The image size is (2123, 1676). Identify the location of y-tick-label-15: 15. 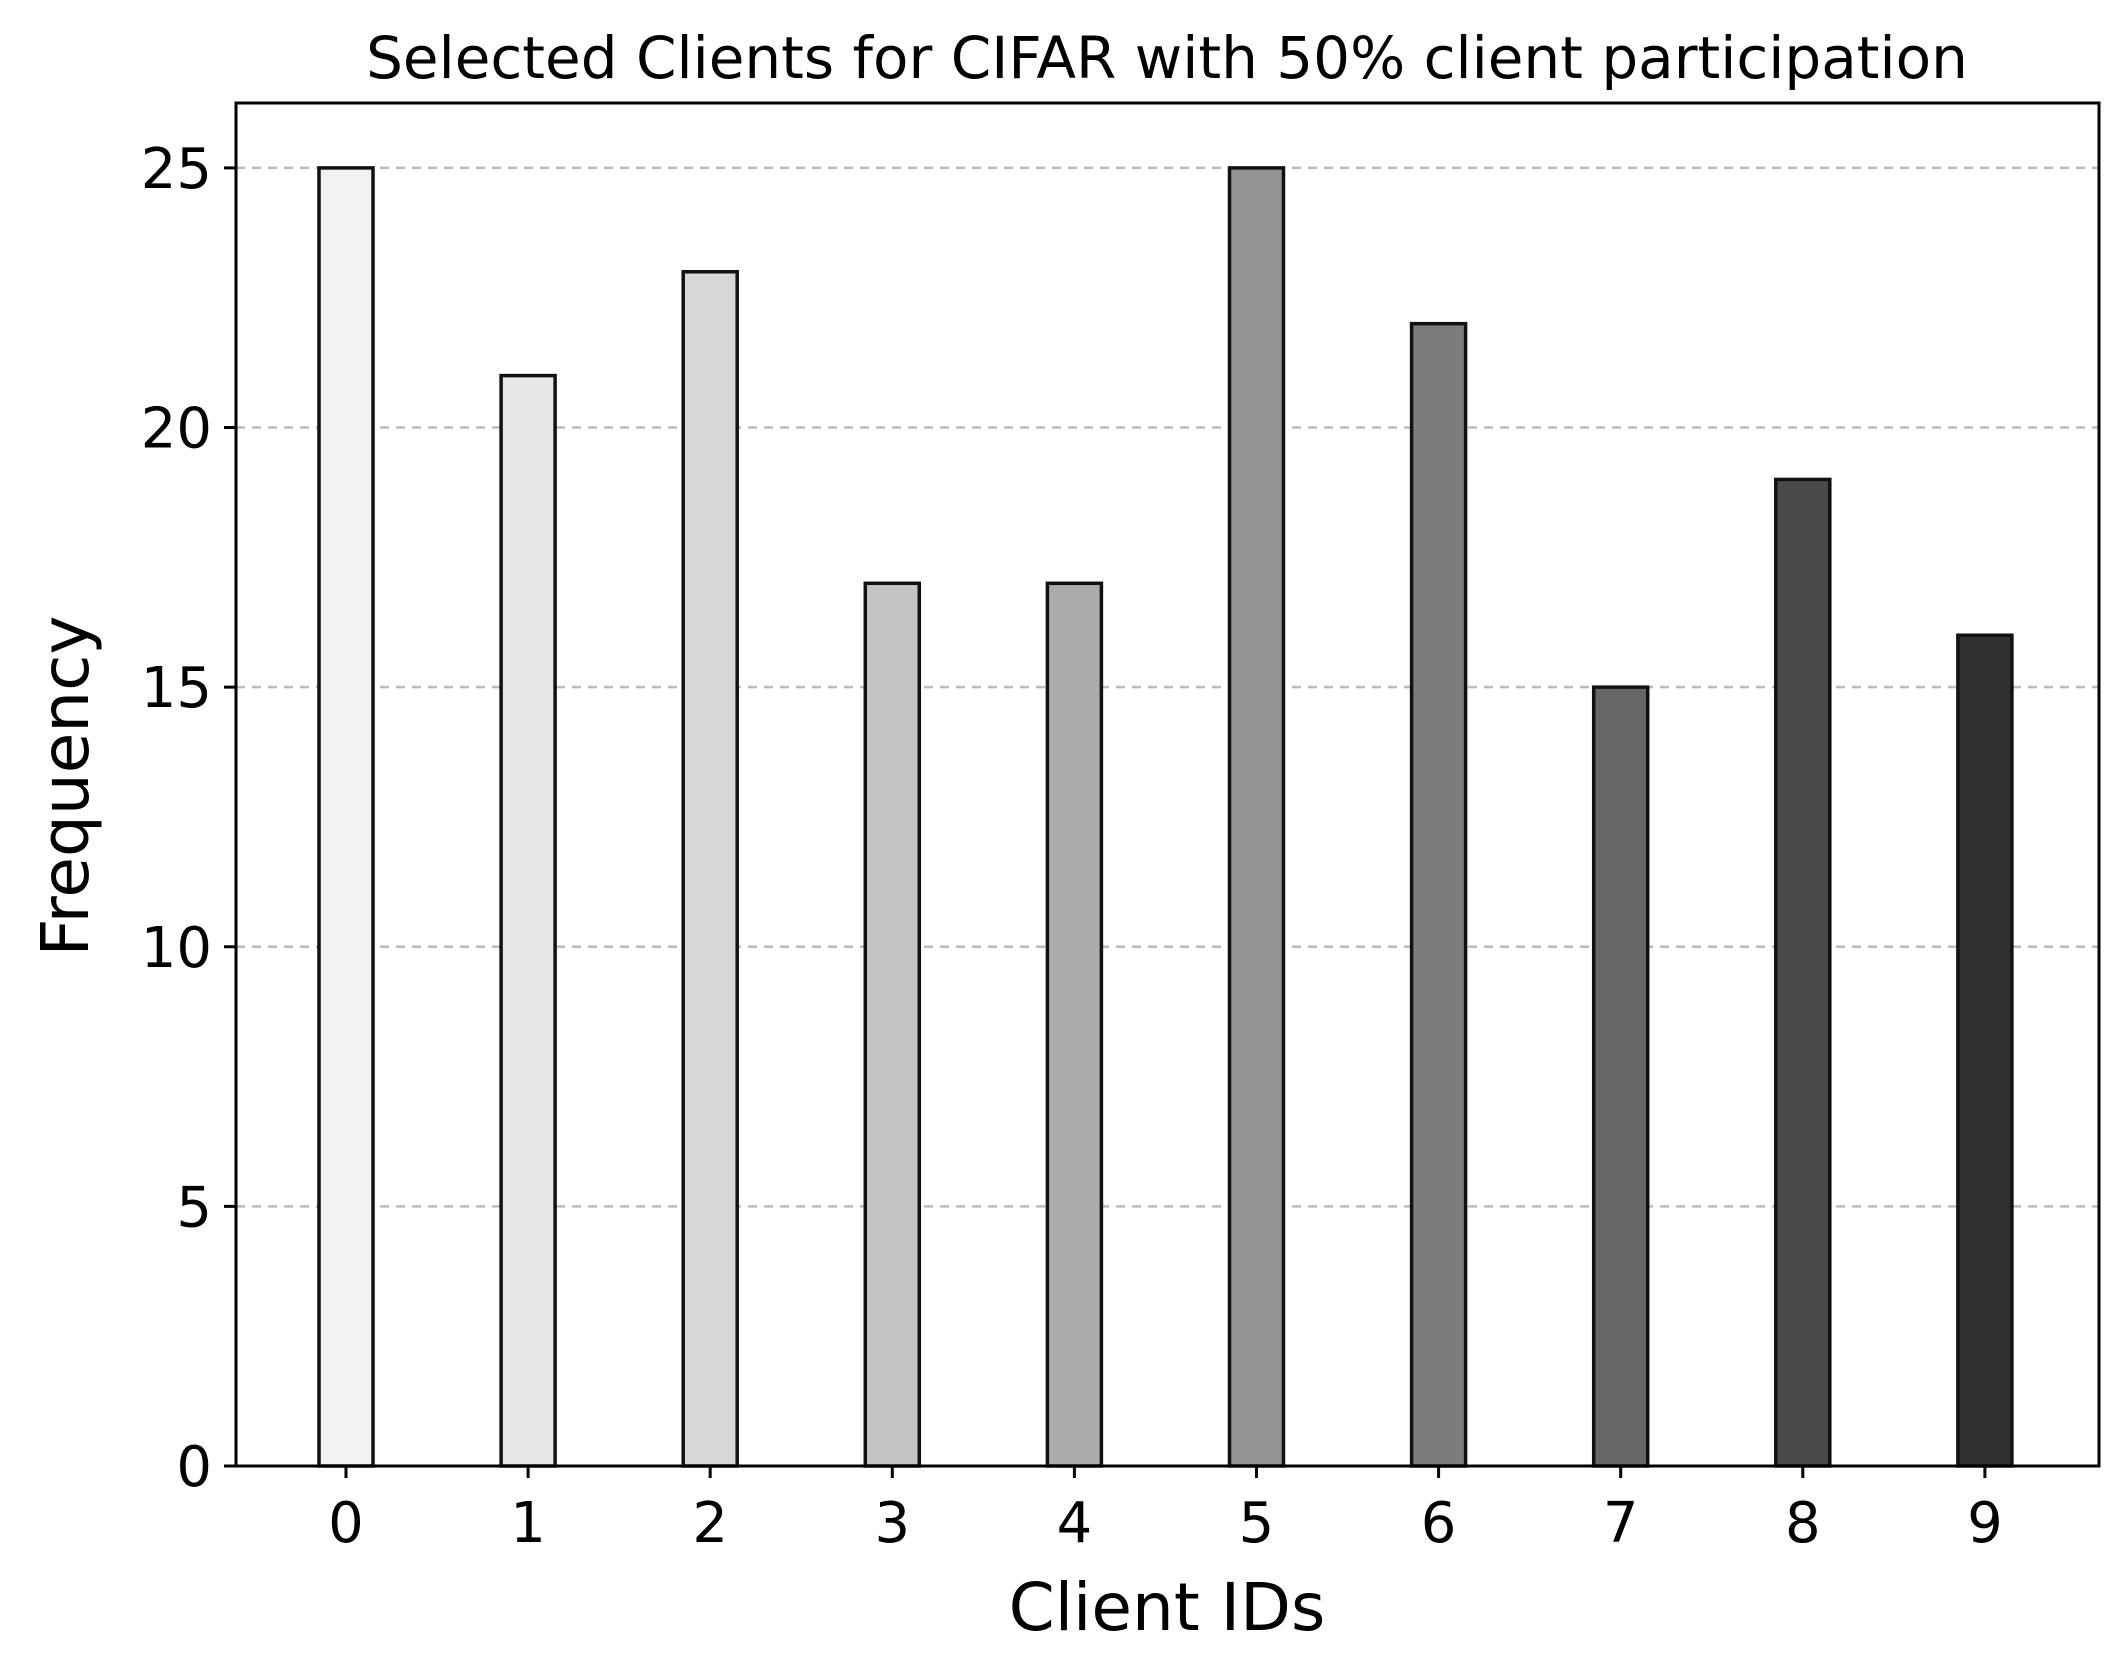
(176, 688).